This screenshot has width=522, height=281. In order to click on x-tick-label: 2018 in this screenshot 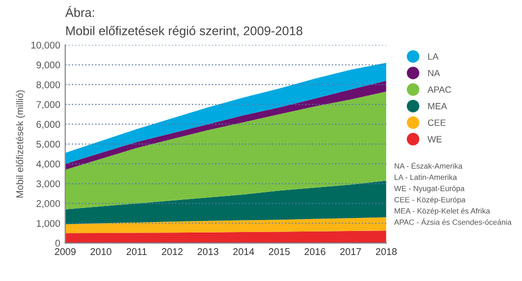, I will do `click(386, 252)`.